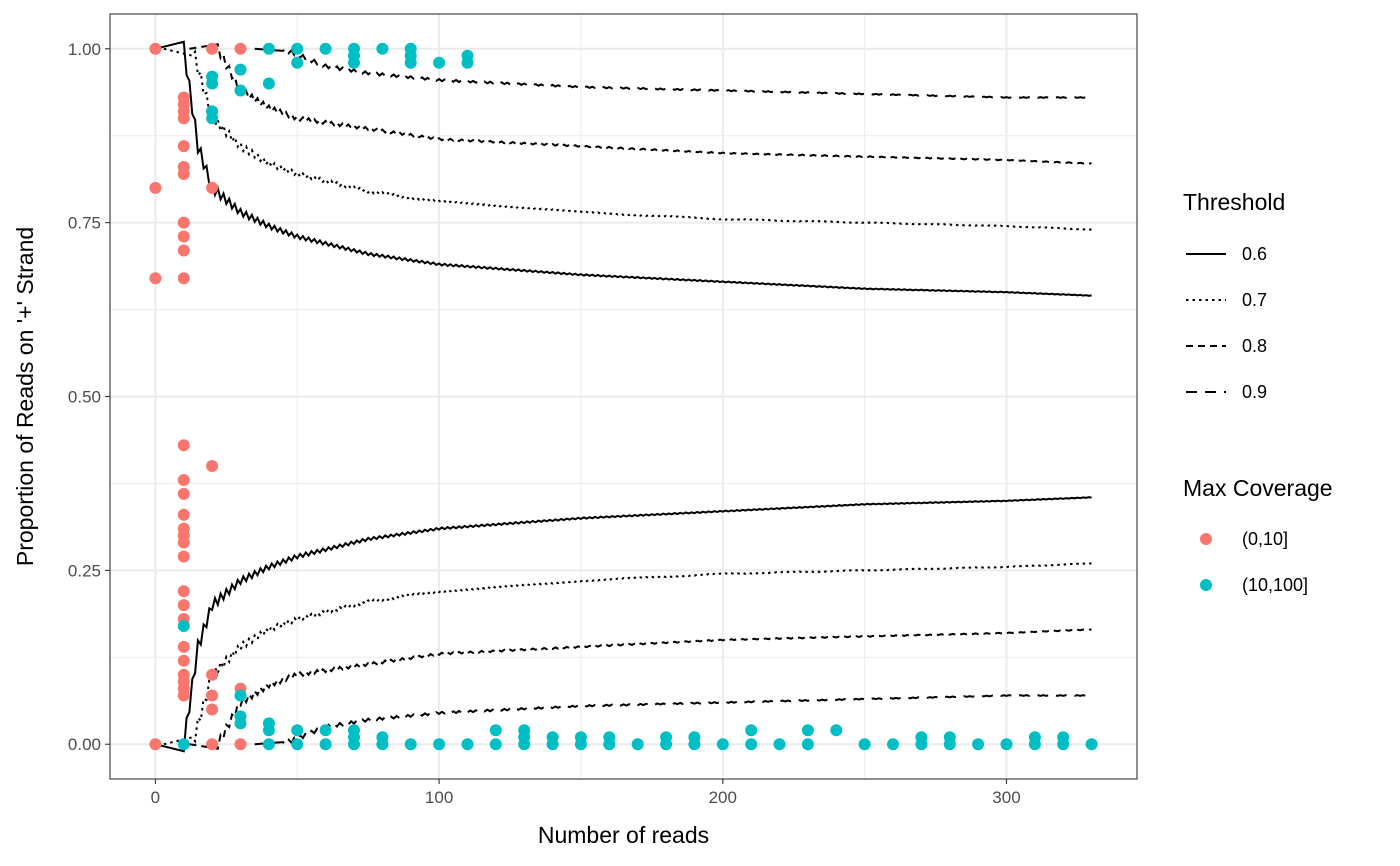  What do you see at coordinates (84, 223) in the screenshot?
I see `y-tick-label: 0.75` at bounding box center [84, 223].